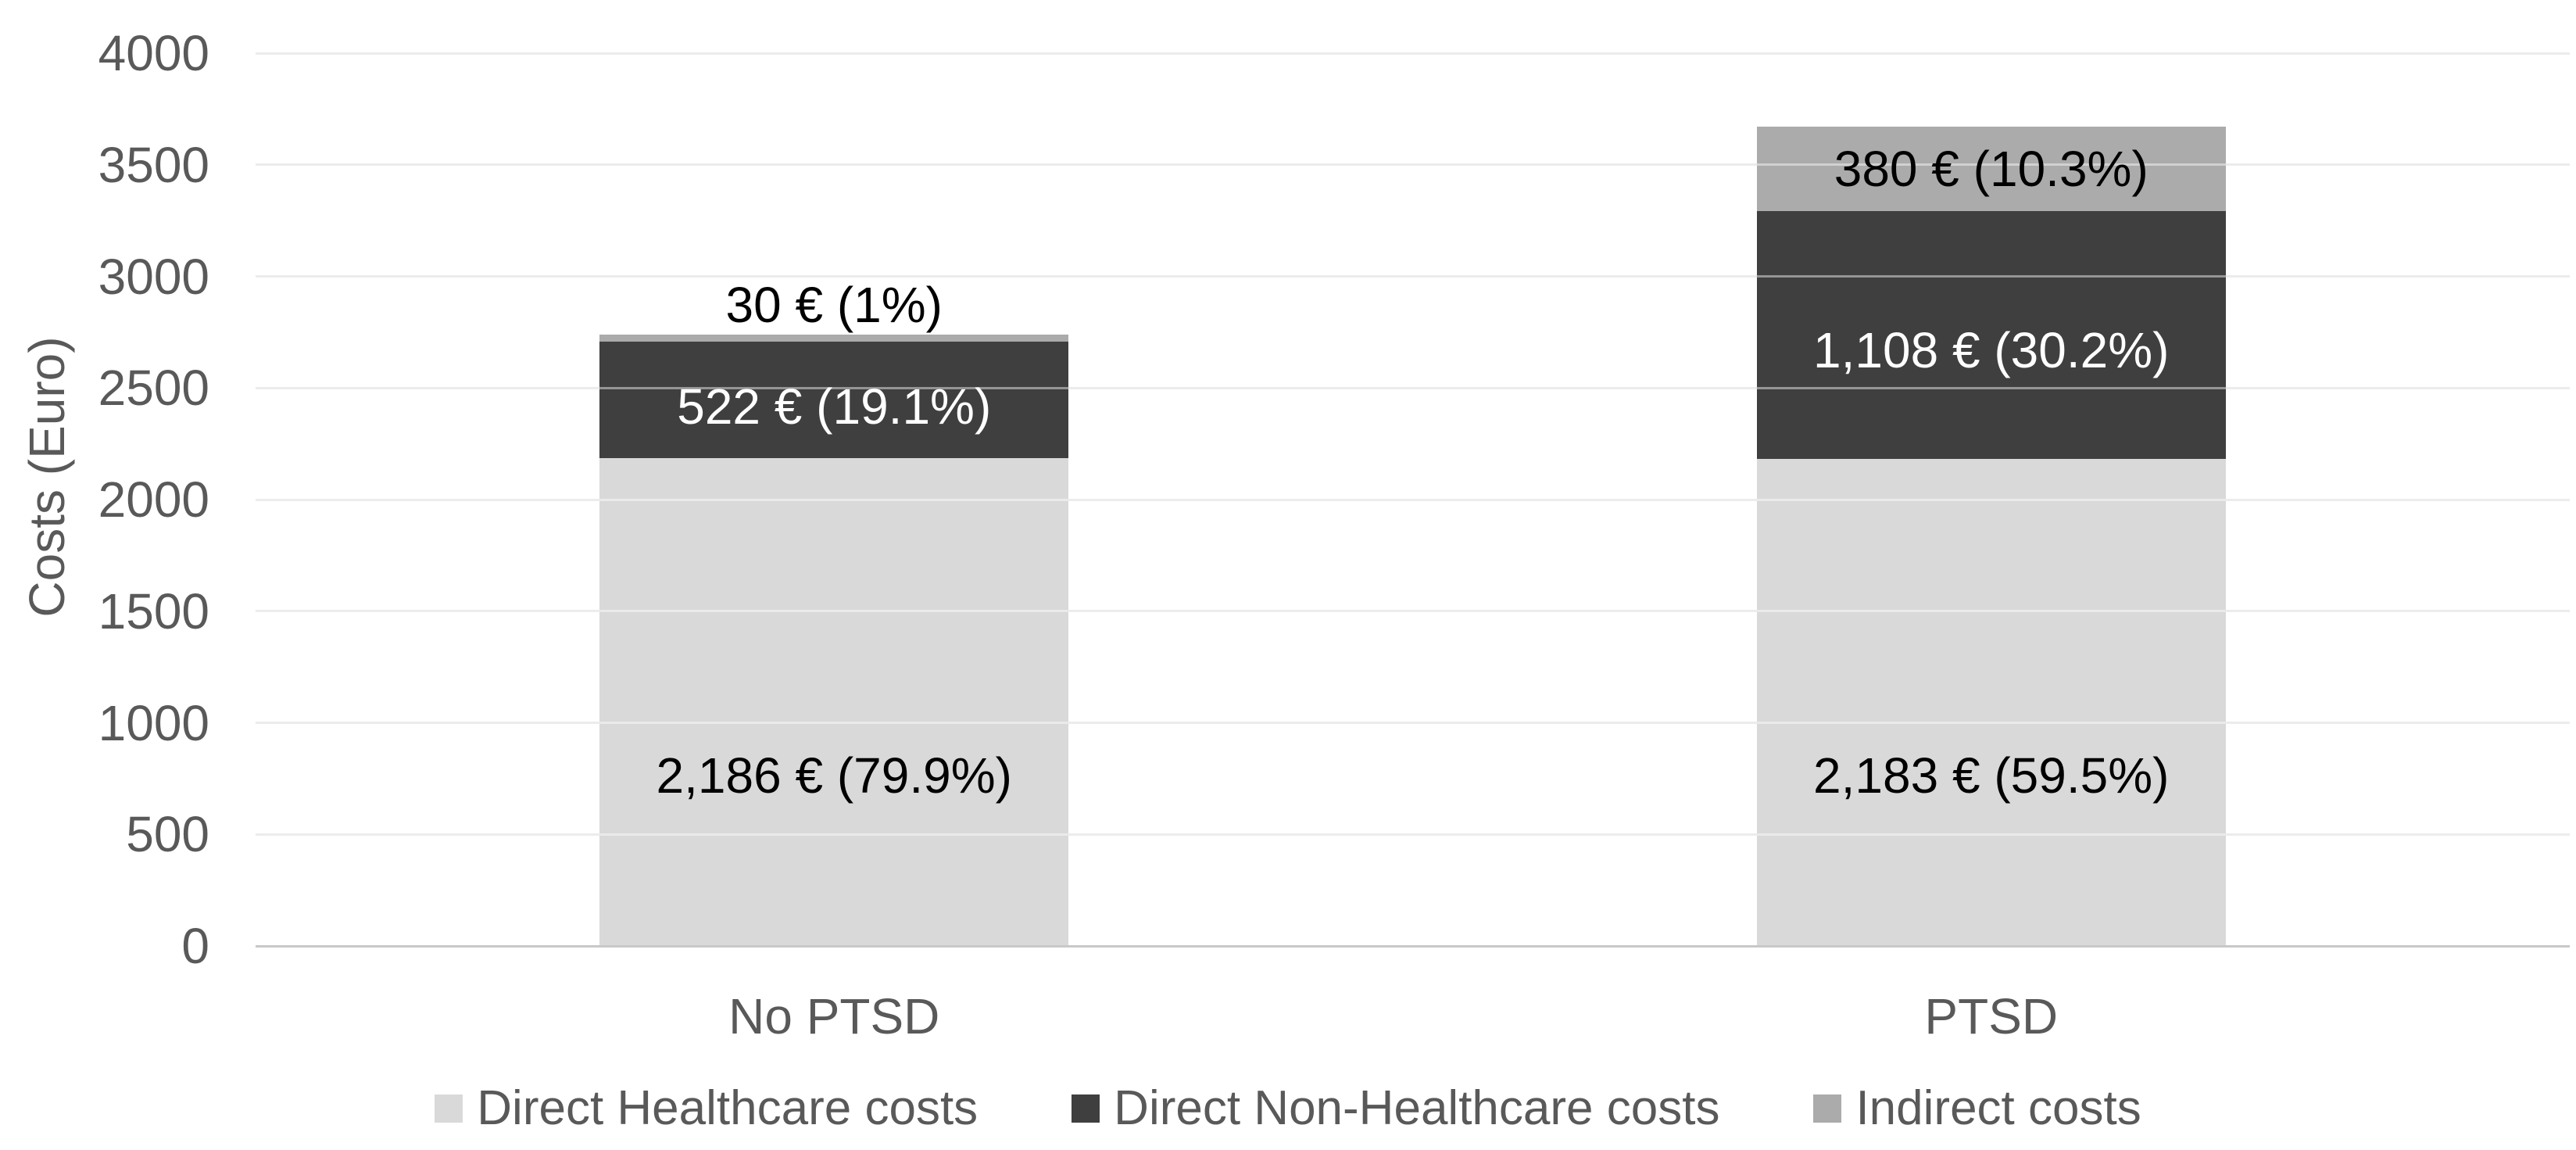  I want to click on legend-swatch-direct-non-healthcare-costs, so click(1086, 1108).